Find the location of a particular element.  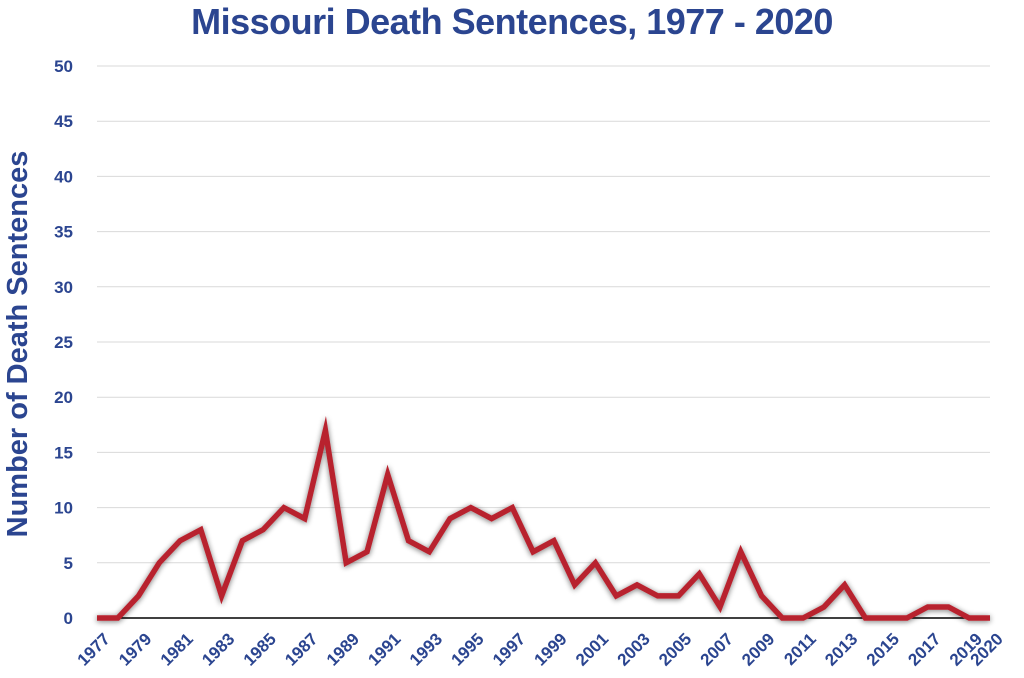

y-tick-label: 40 is located at coordinates (63, 176).